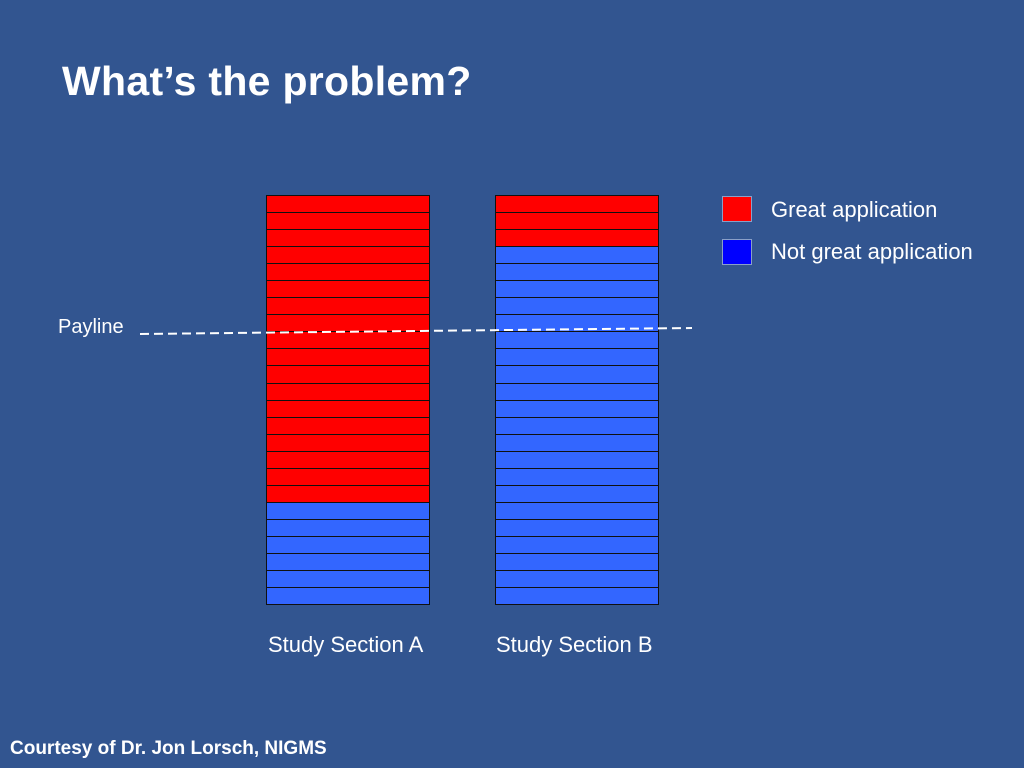  I want to click on study-section-b-label: Study Section B, so click(574, 644).